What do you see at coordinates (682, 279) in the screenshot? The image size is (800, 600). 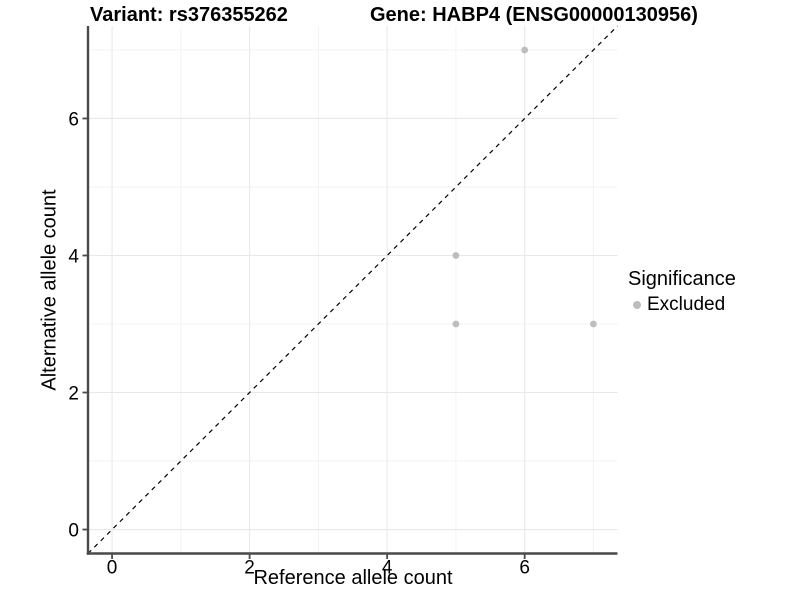 I see `legend-title: Significance` at bounding box center [682, 279].